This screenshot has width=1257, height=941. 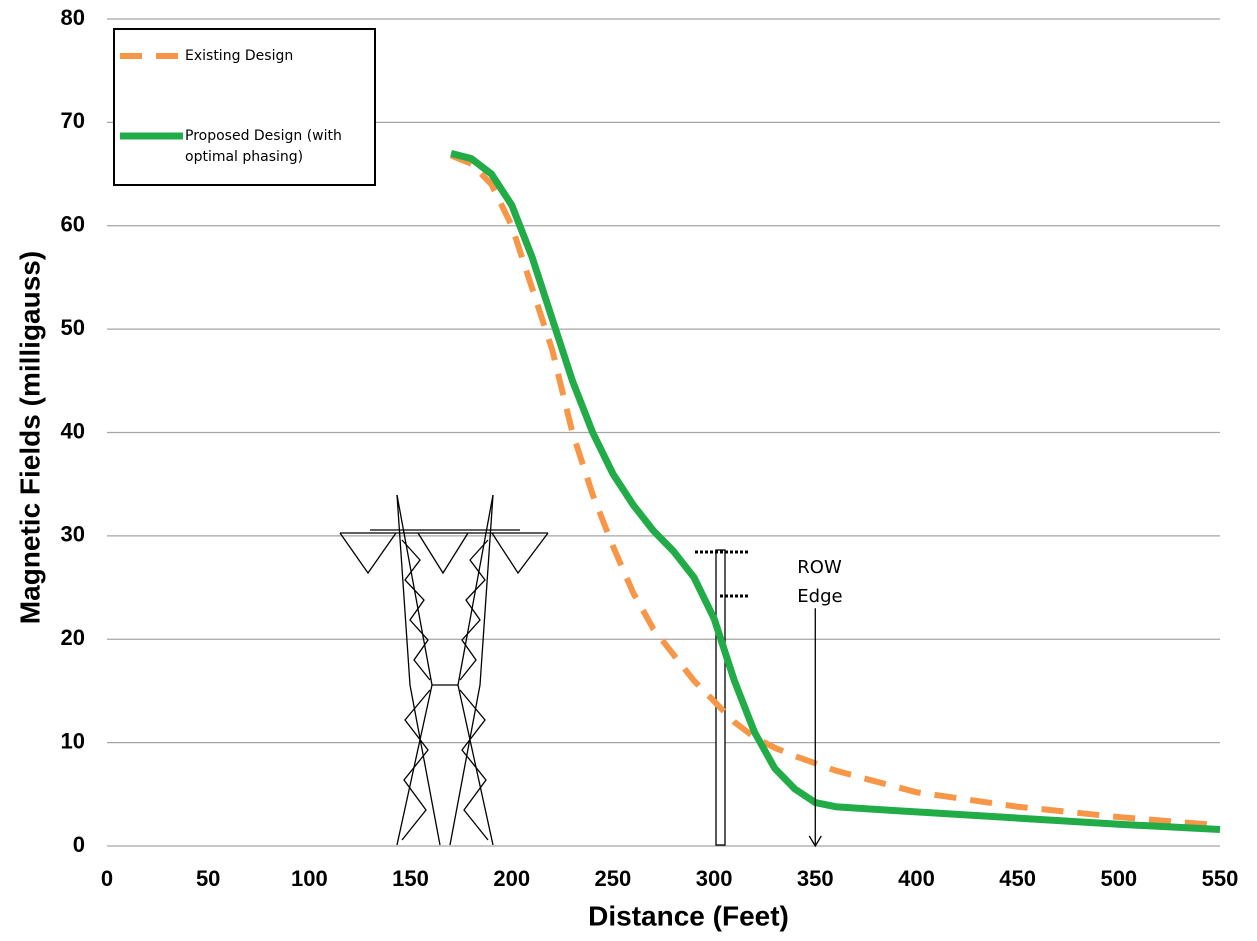 I want to click on x-tick-label: 350, so click(x=815, y=878).